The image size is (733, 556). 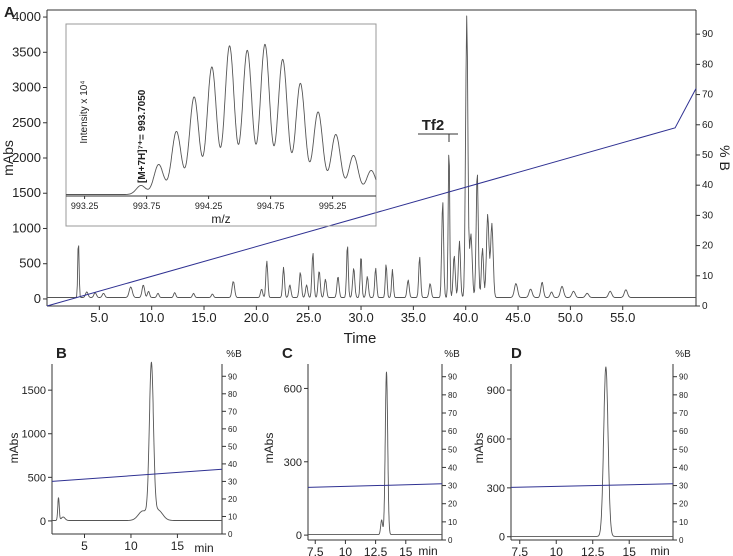 What do you see at coordinates (132, 543) in the screenshot?
I see `x-axis-ticks-b: 5 10 15` at bounding box center [132, 543].